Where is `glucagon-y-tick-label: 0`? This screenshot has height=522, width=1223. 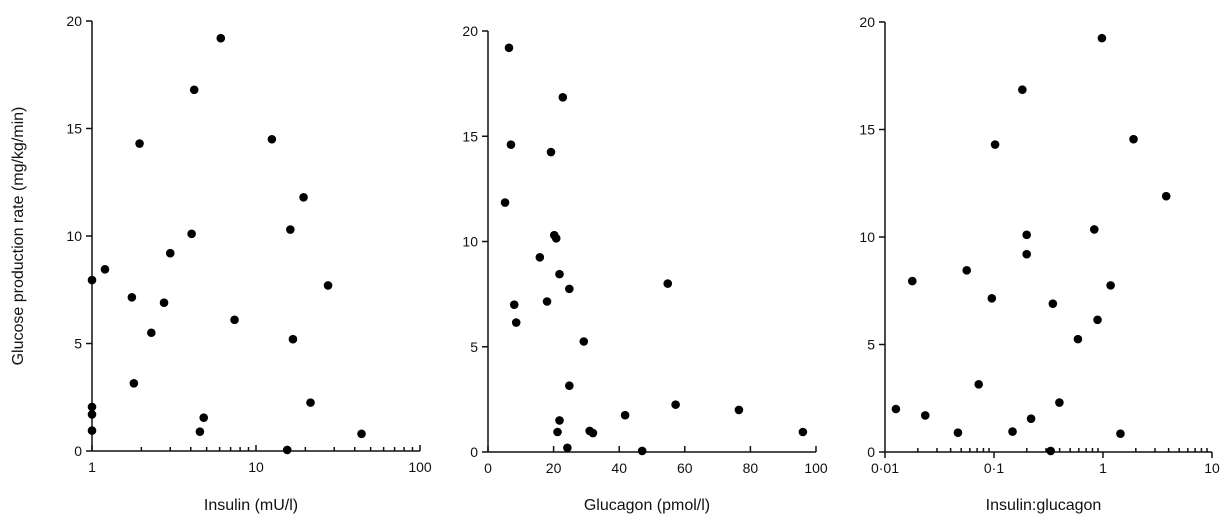 glucagon-y-tick-label: 0 is located at coordinates (474, 452).